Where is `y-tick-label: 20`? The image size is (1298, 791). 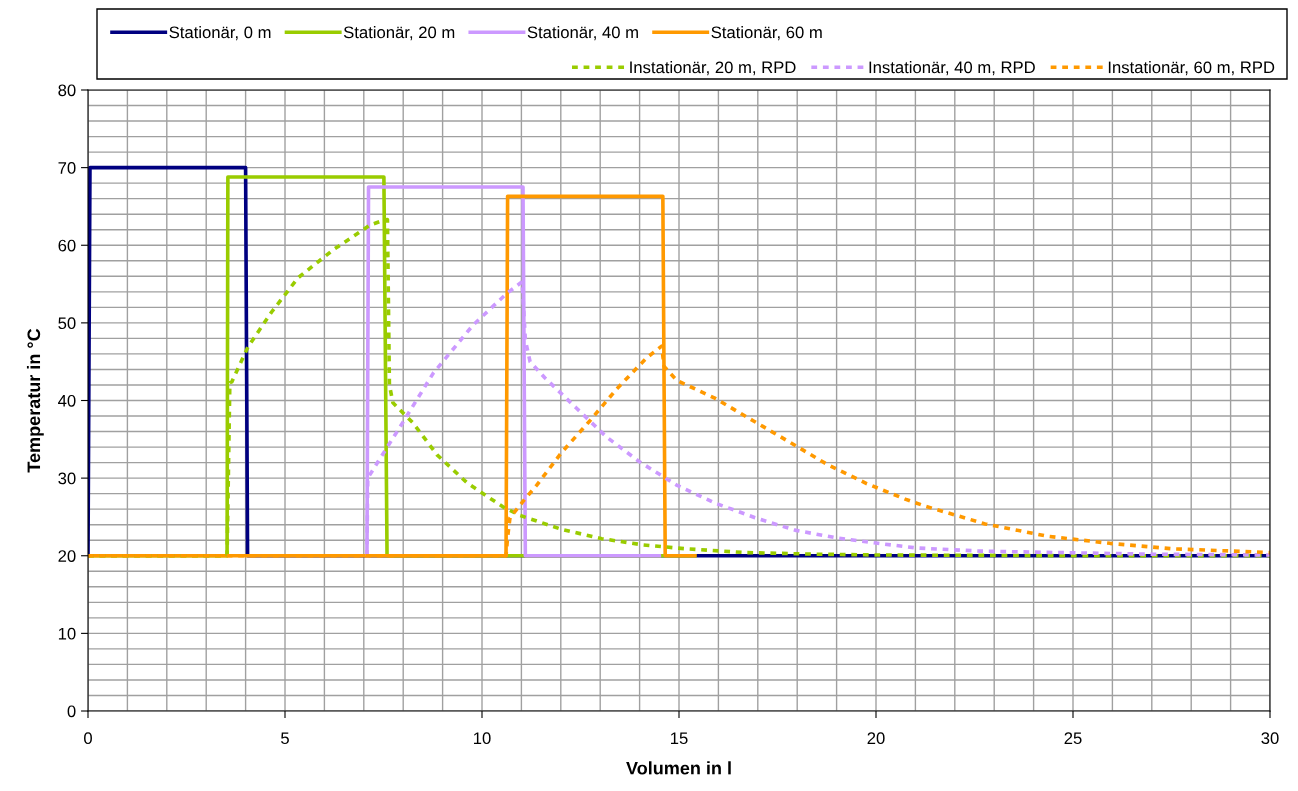
y-tick-label: 20 is located at coordinates (67, 556).